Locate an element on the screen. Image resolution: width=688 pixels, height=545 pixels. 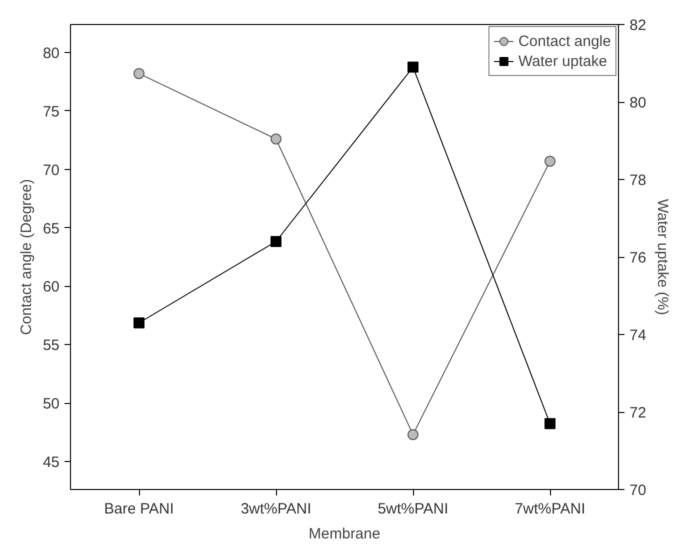
y2-axis-title: Water uptake (%) is located at coordinates (663, 257).